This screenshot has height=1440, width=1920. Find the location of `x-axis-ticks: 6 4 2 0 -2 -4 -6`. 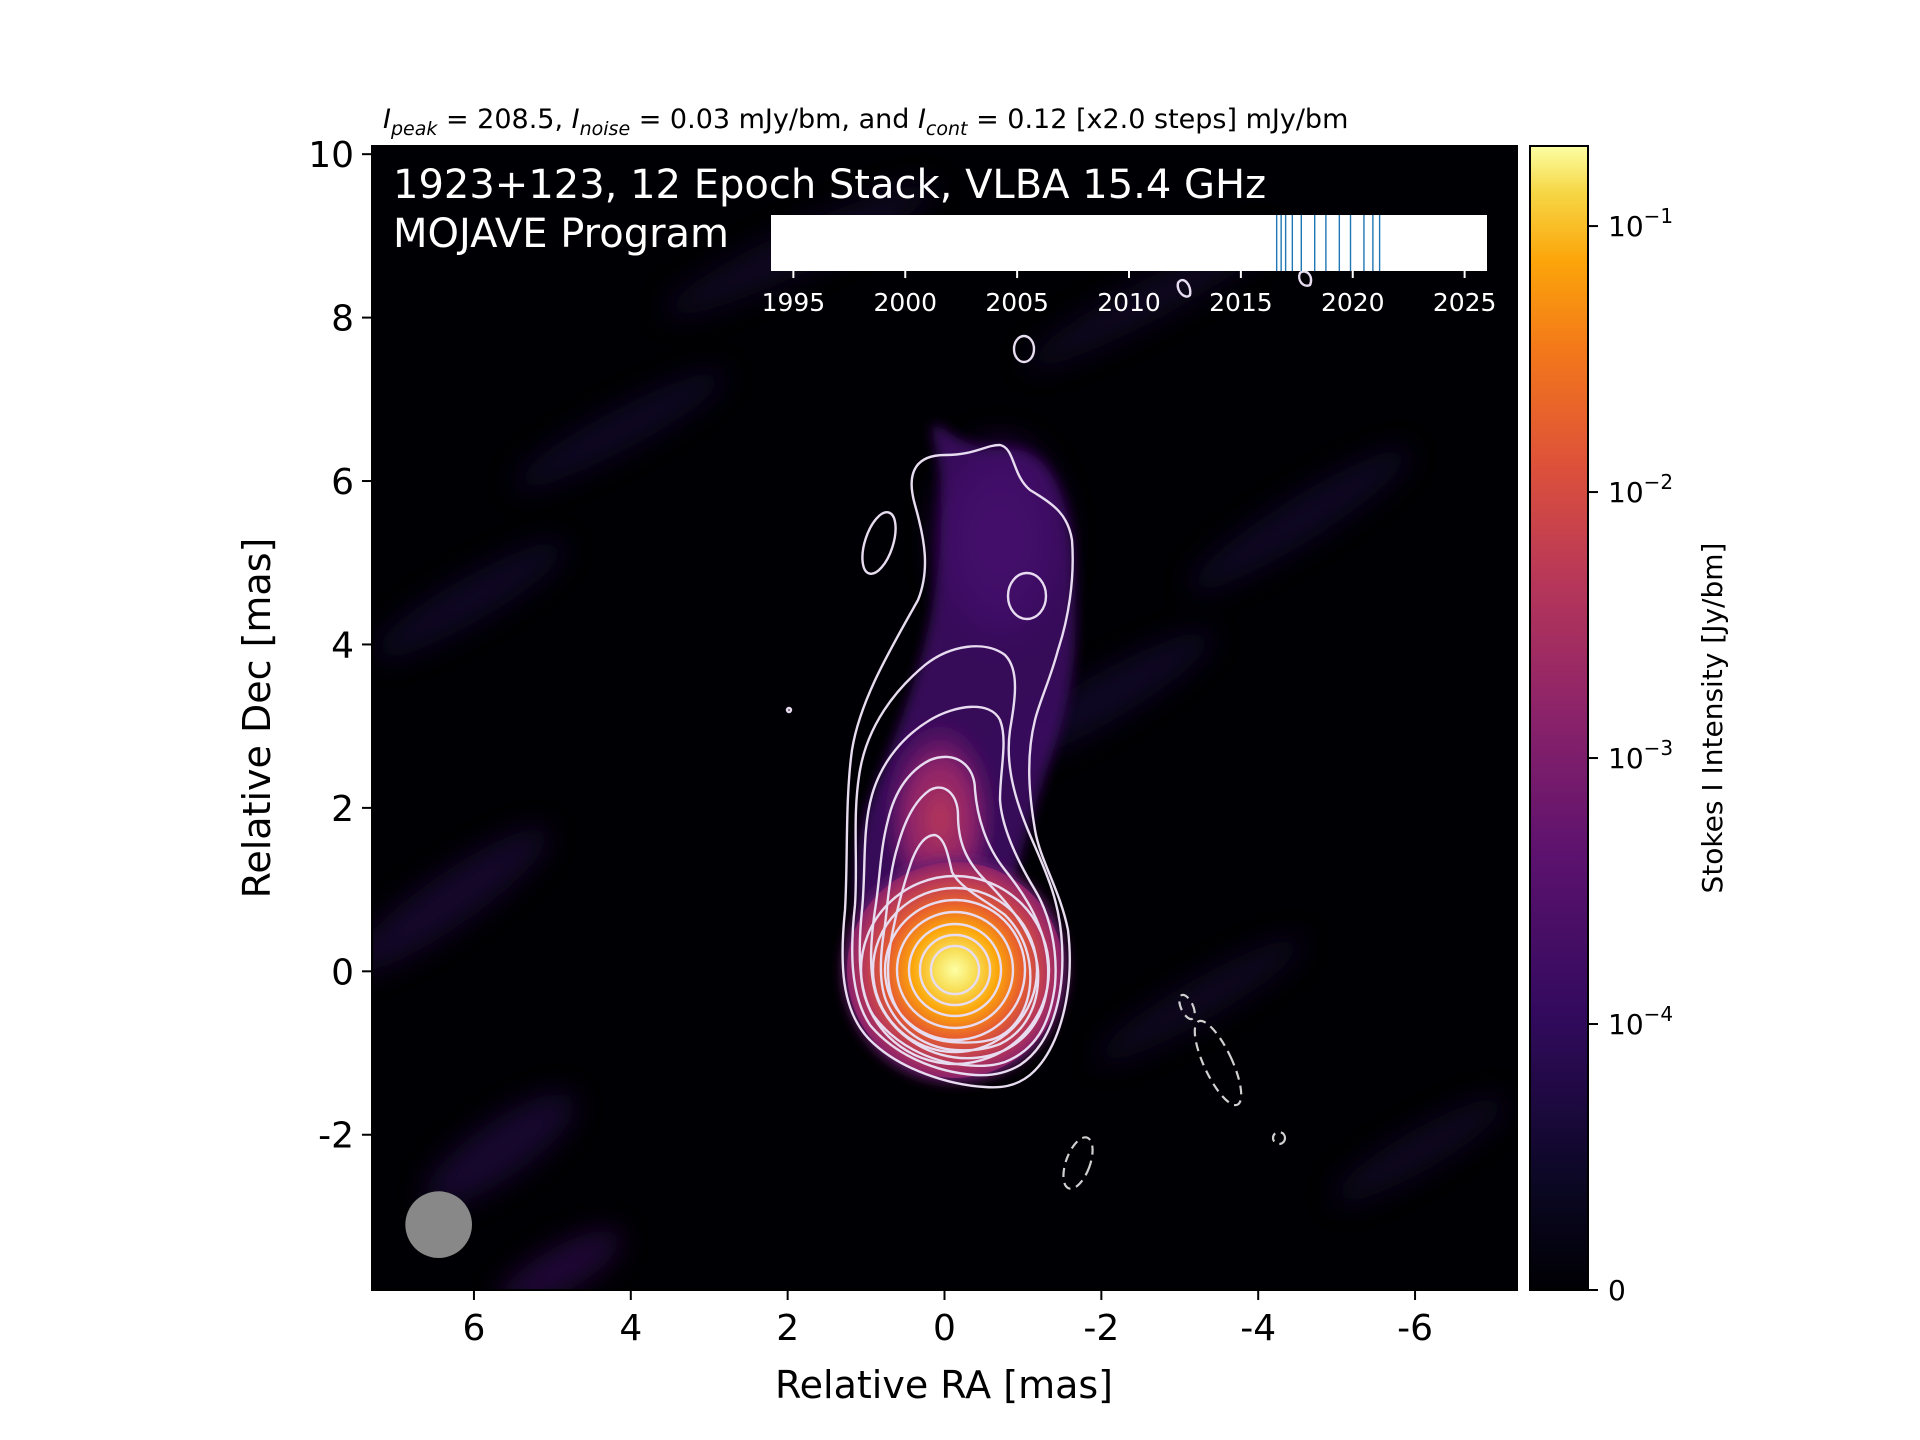

x-axis-ticks: 6 4 2 0 -2 -4 -6 is located at coordinates (947, 1319).